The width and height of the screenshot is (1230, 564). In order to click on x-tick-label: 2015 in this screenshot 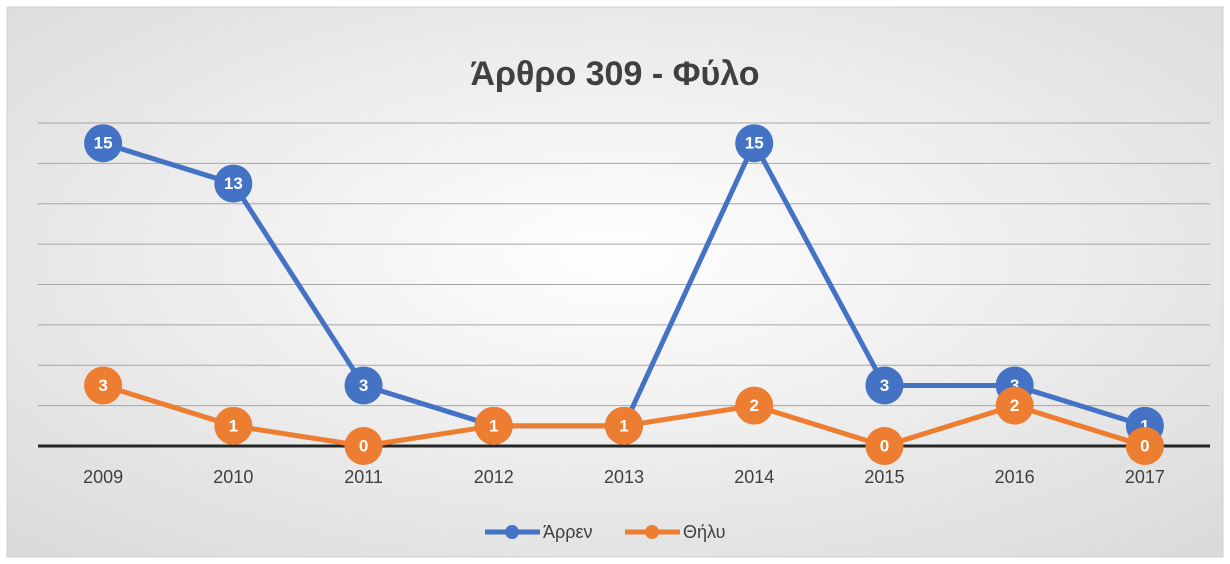, I will do `click(884, 477)`.